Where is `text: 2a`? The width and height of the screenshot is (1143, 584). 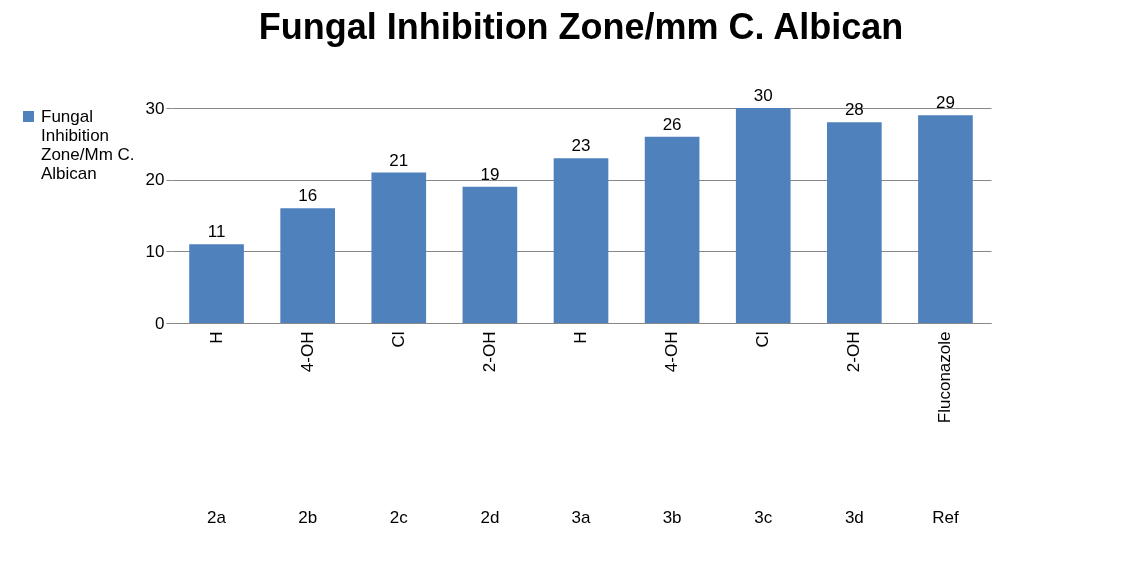 text: 2a is located at coordinates (217, 517).